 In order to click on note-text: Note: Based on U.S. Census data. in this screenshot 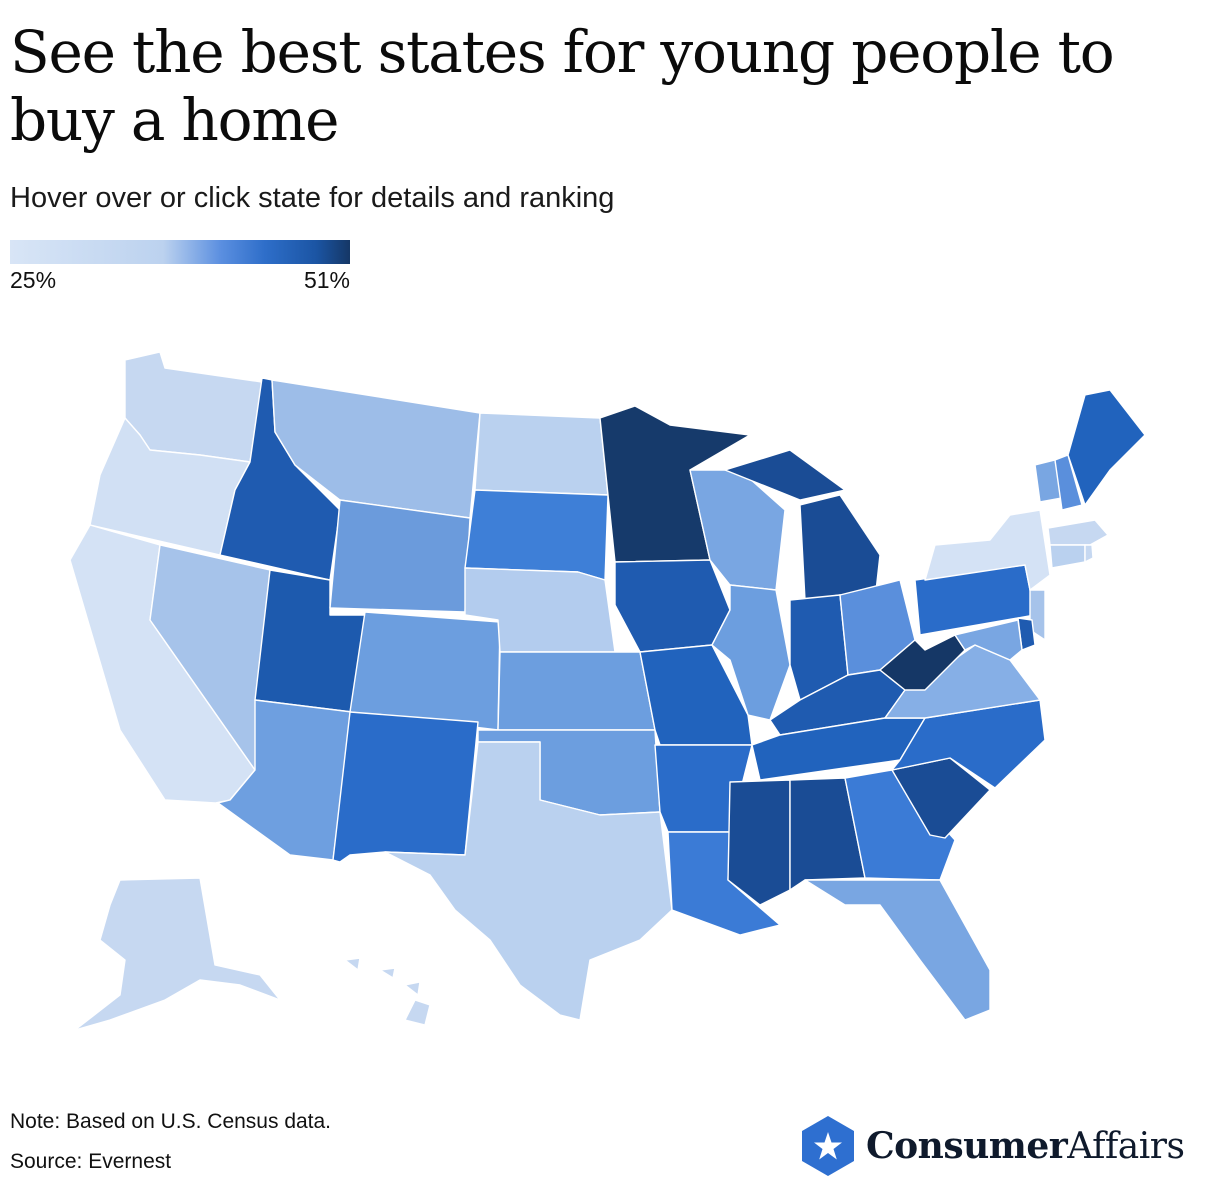, I will do `click(171, 1121)`.